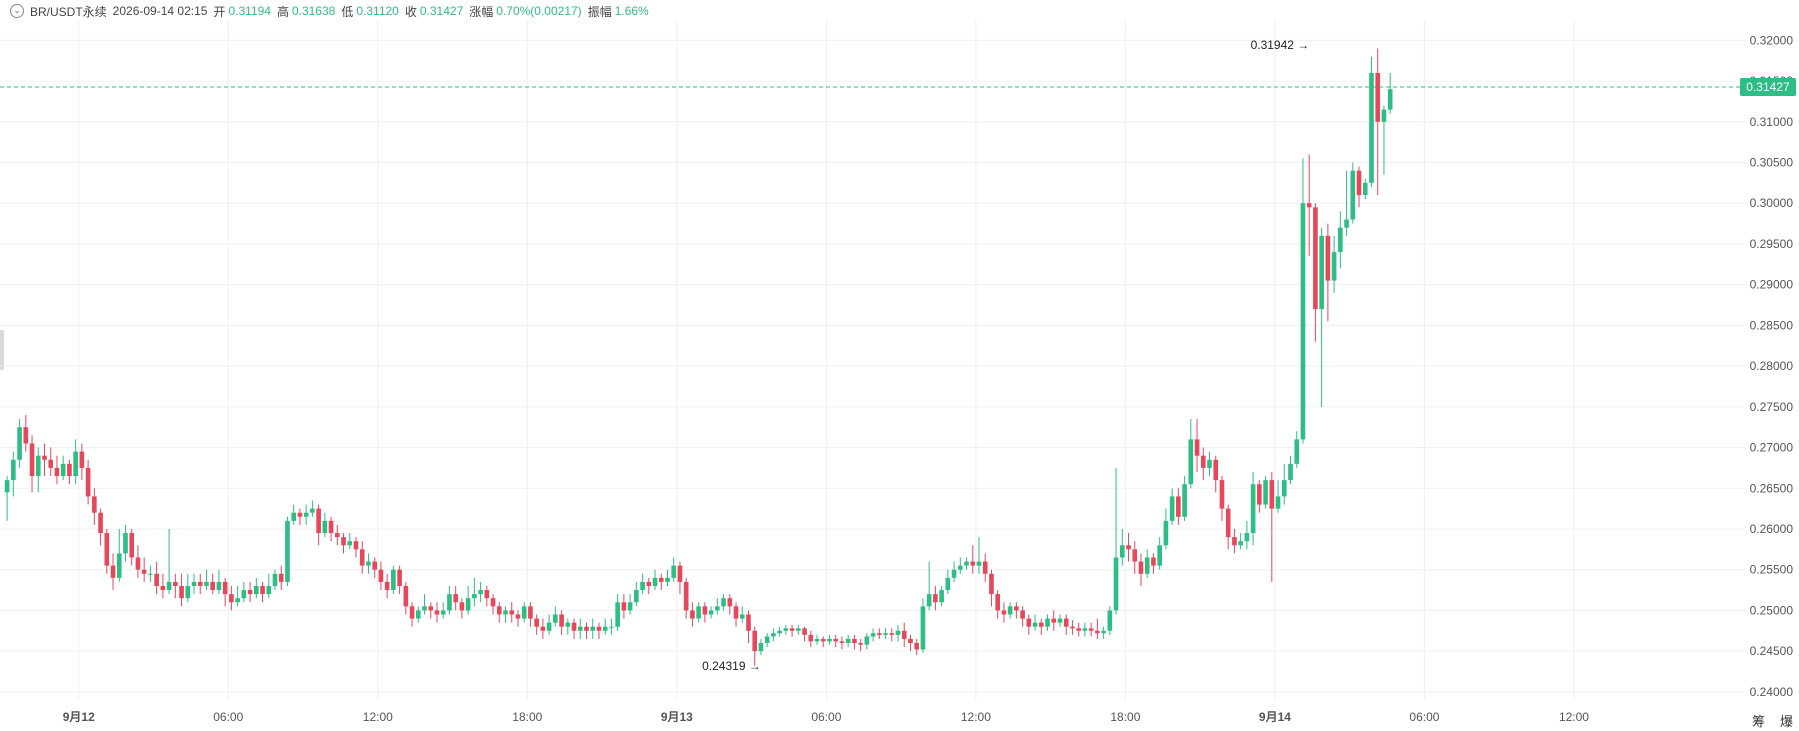 The width and height of the screenshot is (1799, 731). Describe the element at coordinates (441, 11) in the screenshot. I see `close-value: 0.31427` at that location.